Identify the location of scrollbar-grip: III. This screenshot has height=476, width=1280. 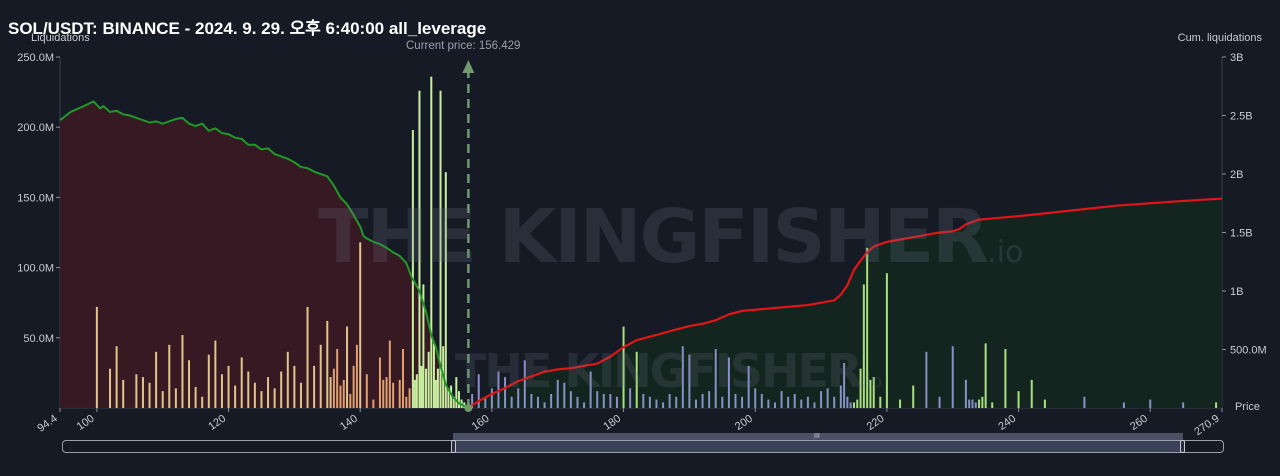
(817, 436).